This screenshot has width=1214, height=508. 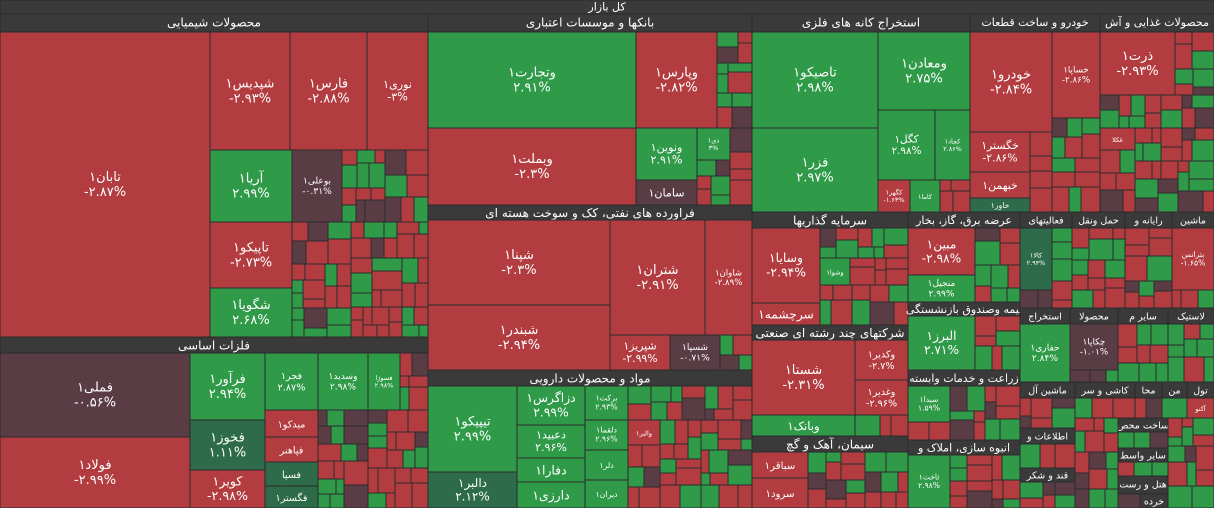 I want to click on stock-change: -۲.۳%, so click(x=518, y=270).